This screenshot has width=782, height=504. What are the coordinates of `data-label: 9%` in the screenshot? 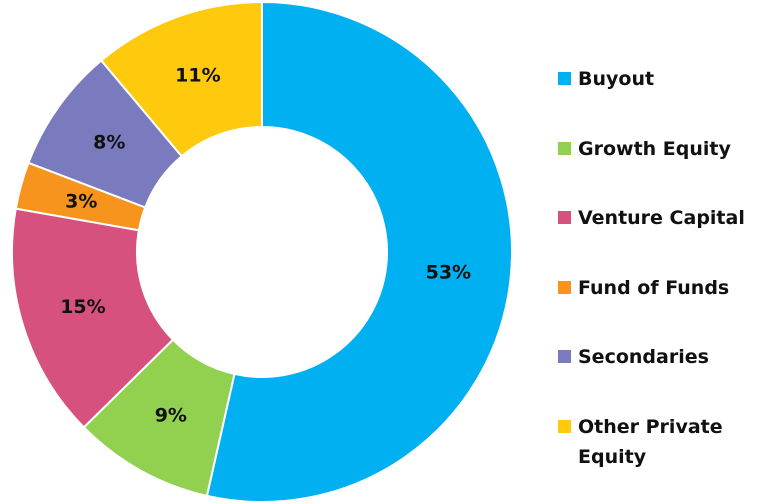 It's located at (171, 415).